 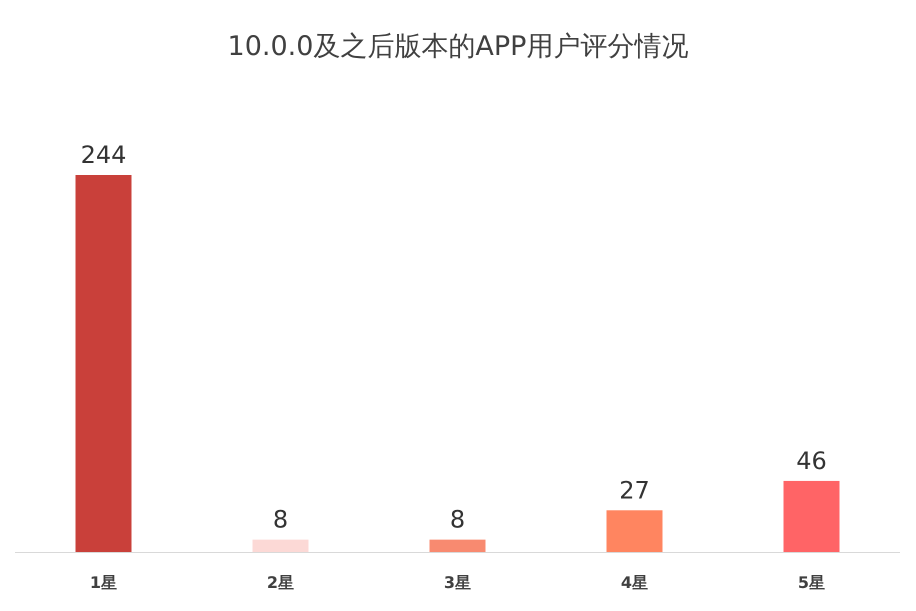 I want to click on data-label: 46, so click(x=811, y=460).